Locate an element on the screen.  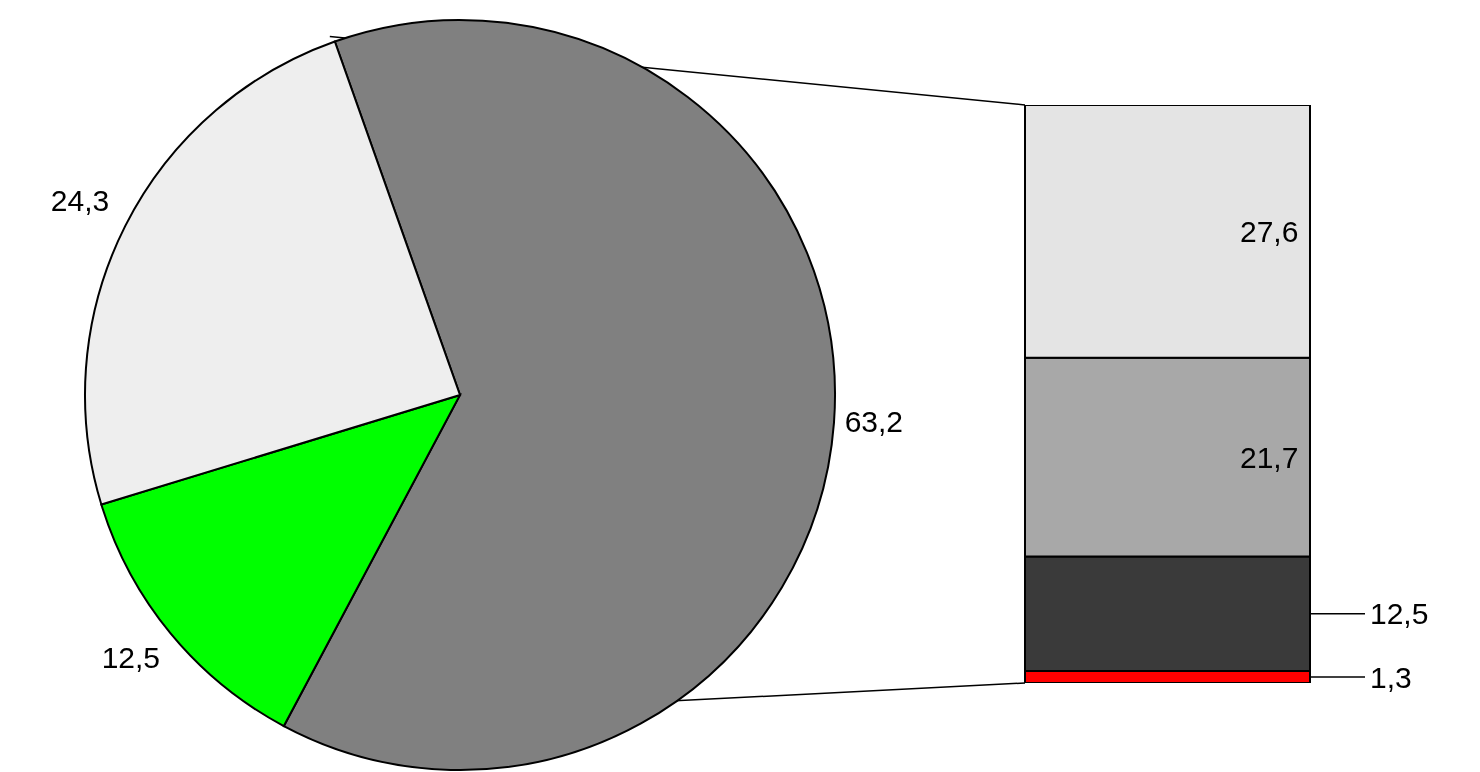
data-label: 63,2 is located at coordinates (874, 421).